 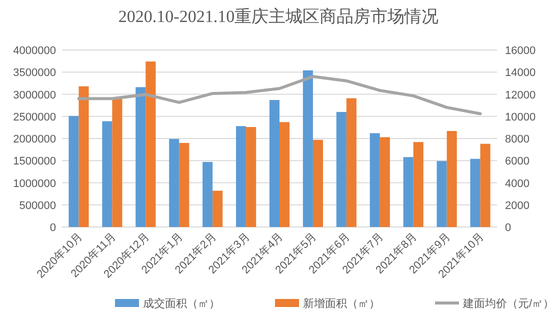 I want to click on chart-title: 2020.10-2021.10重庆主城区商品房市场情况, so click(x=278, y=16).